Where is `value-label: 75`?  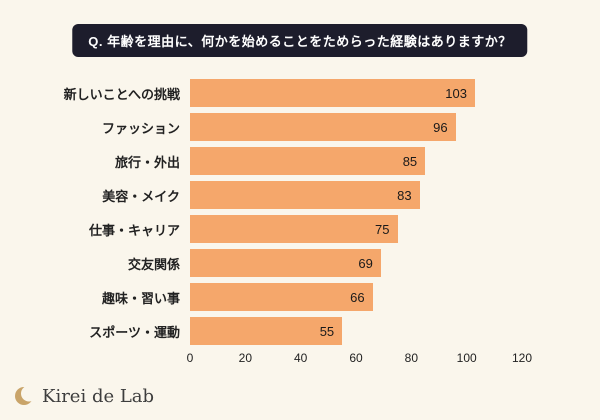
value-label: 75 is located at coordinates (382, 229).